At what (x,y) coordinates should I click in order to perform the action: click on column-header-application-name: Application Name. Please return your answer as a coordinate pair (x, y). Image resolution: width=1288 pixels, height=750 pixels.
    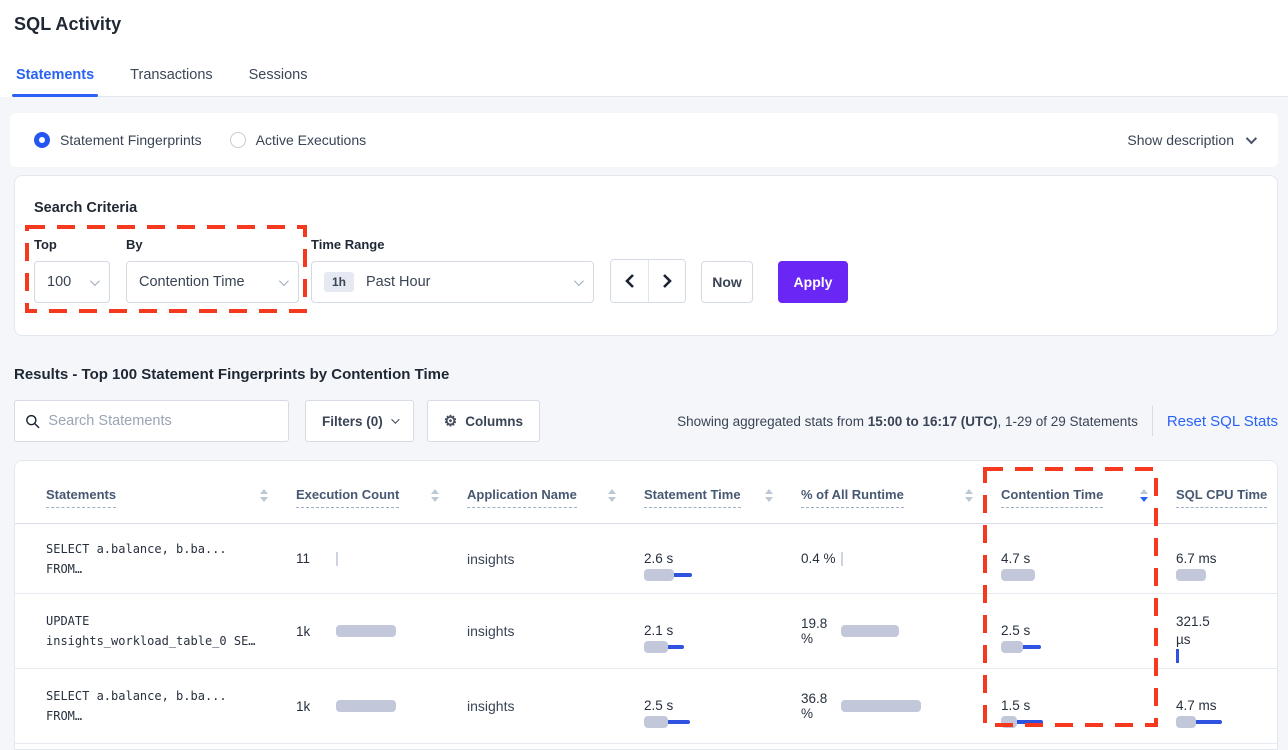
    Looking at the image, I should click on (555, 497).